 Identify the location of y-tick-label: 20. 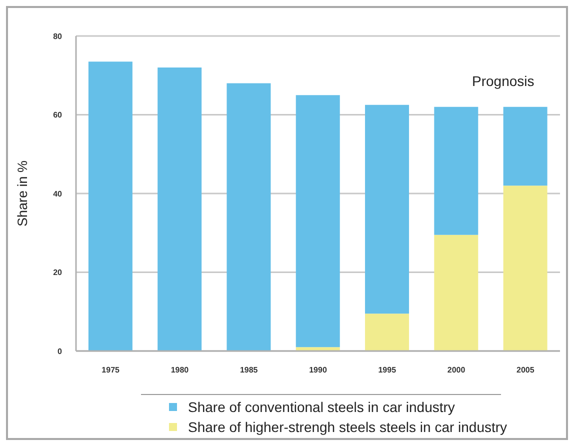
(58, 273).